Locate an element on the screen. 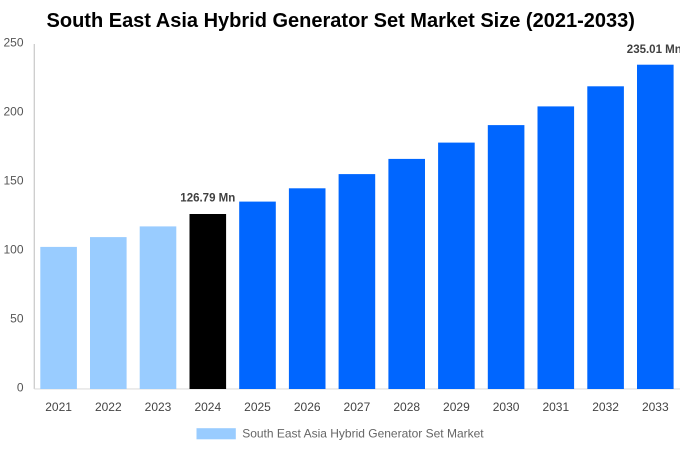 The height and width of the screenshot is (450, 680). svg-text: 2024 is located at coordinates (207, 407).